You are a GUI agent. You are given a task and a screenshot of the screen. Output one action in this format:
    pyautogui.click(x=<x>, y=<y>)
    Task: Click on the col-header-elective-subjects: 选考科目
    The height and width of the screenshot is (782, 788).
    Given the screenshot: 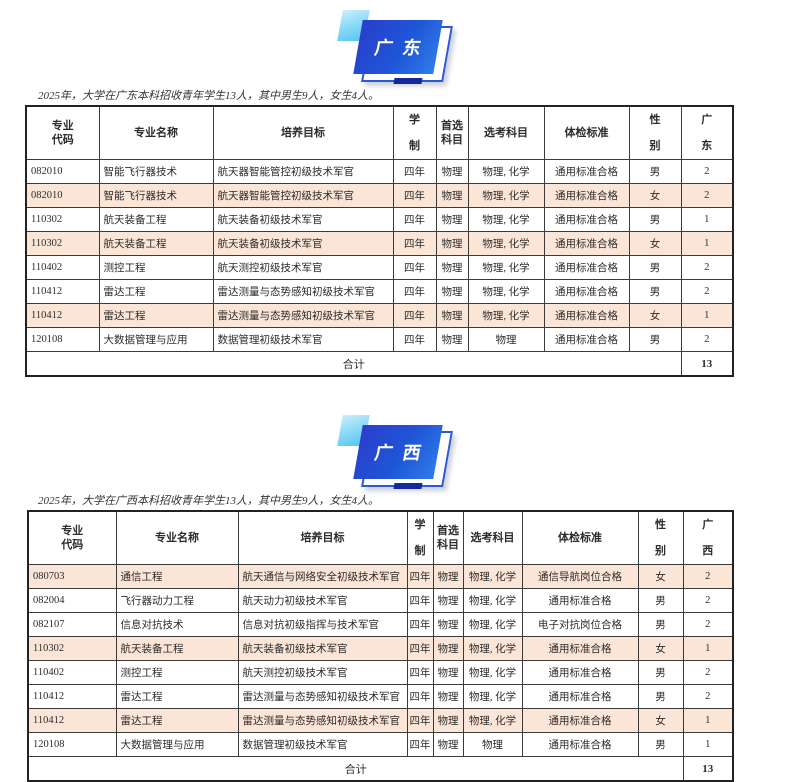 What is the action you would take?
    pyautogui.click(x=492, y=537)
    